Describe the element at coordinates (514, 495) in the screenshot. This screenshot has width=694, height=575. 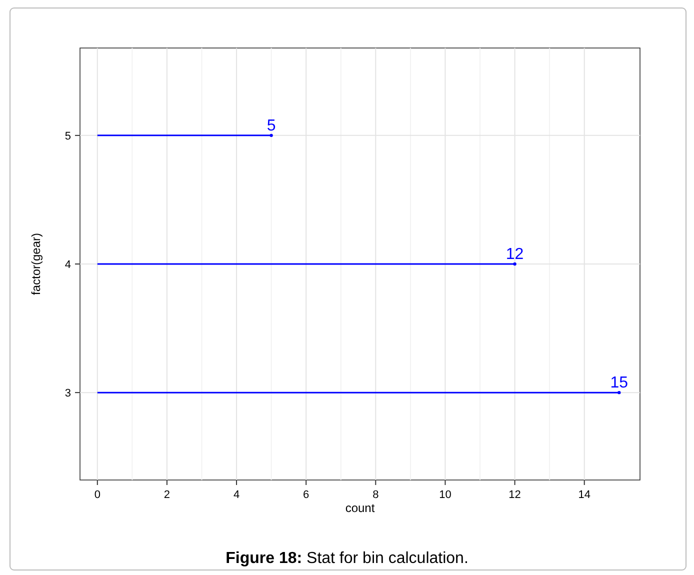
I see `x-tick-label: 12` at that location.